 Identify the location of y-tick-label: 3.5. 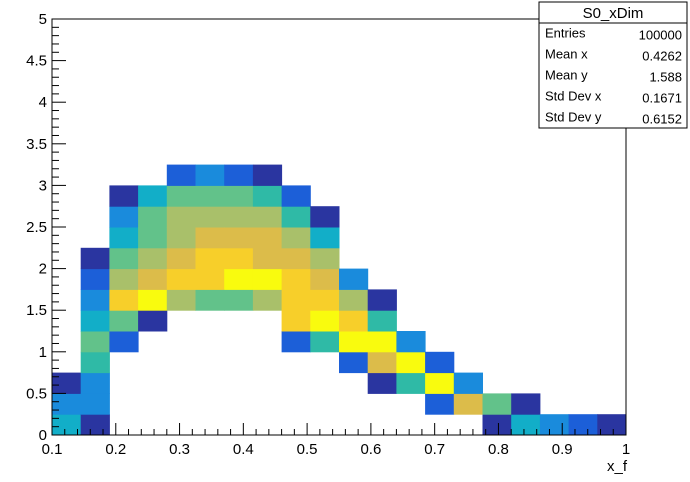
(36, 144).